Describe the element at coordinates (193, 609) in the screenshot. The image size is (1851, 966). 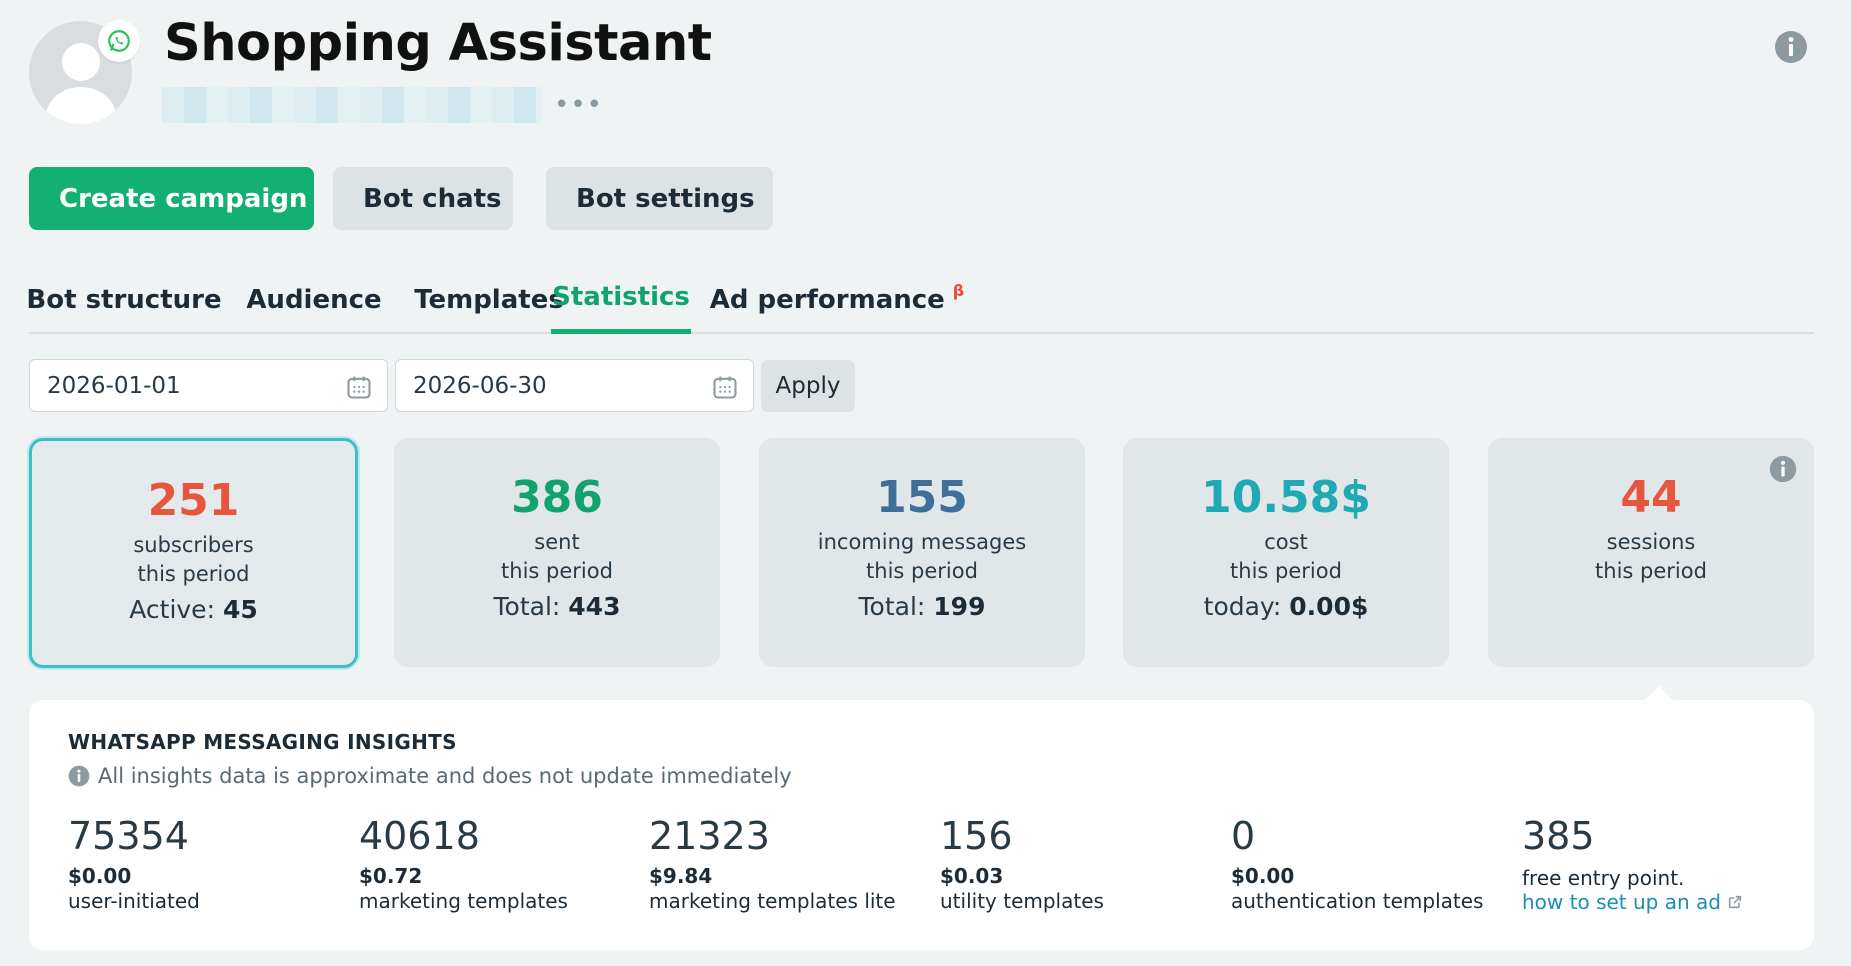
I see `stat-extra: Active: 45` at that location.